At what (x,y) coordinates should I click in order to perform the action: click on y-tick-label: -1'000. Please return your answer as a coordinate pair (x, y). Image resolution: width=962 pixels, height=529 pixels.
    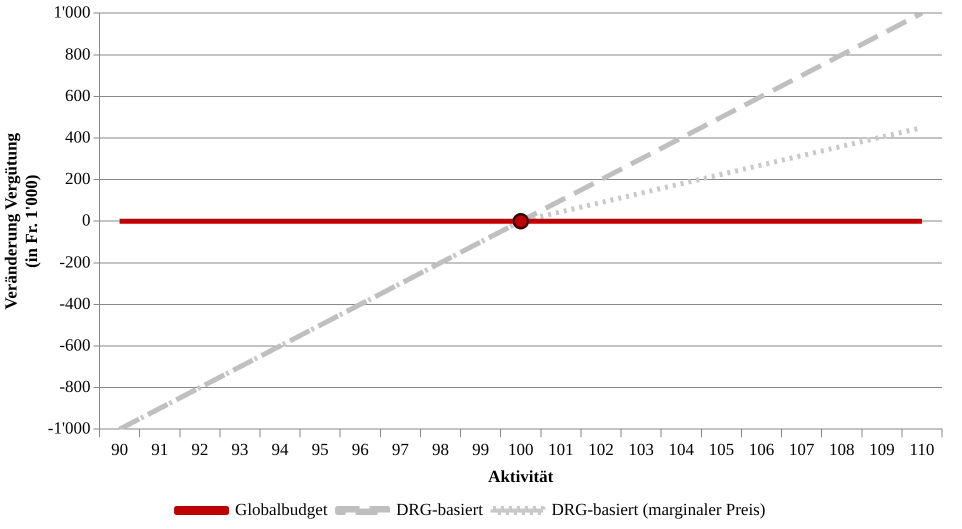
    Looking at the image, I should click on (69, 428).